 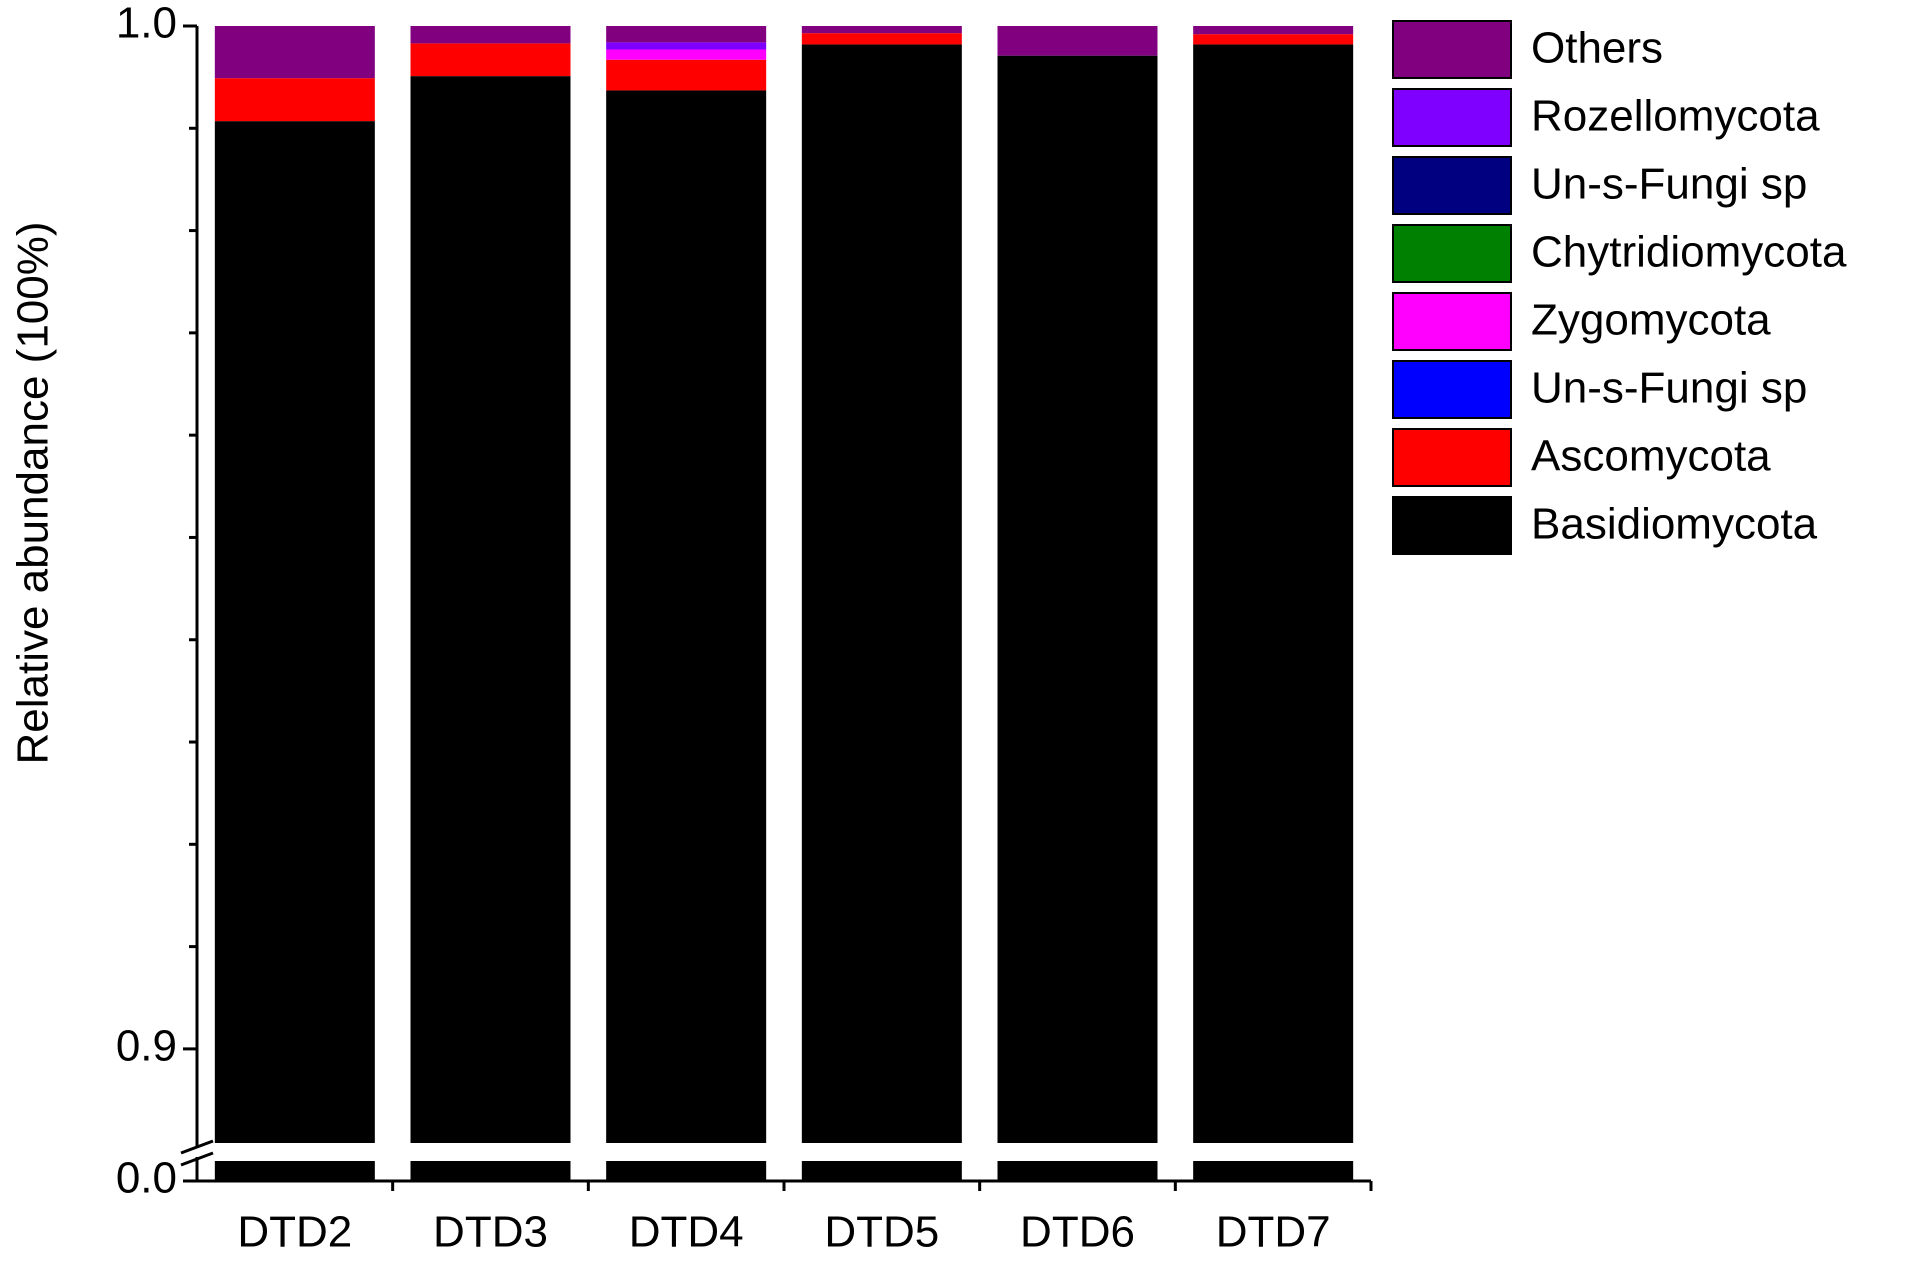 What do you see at coordinates (881, 1232) in the screenshot?
I see `x-tick-label: DTD5` at bounding box center [881, 1232].